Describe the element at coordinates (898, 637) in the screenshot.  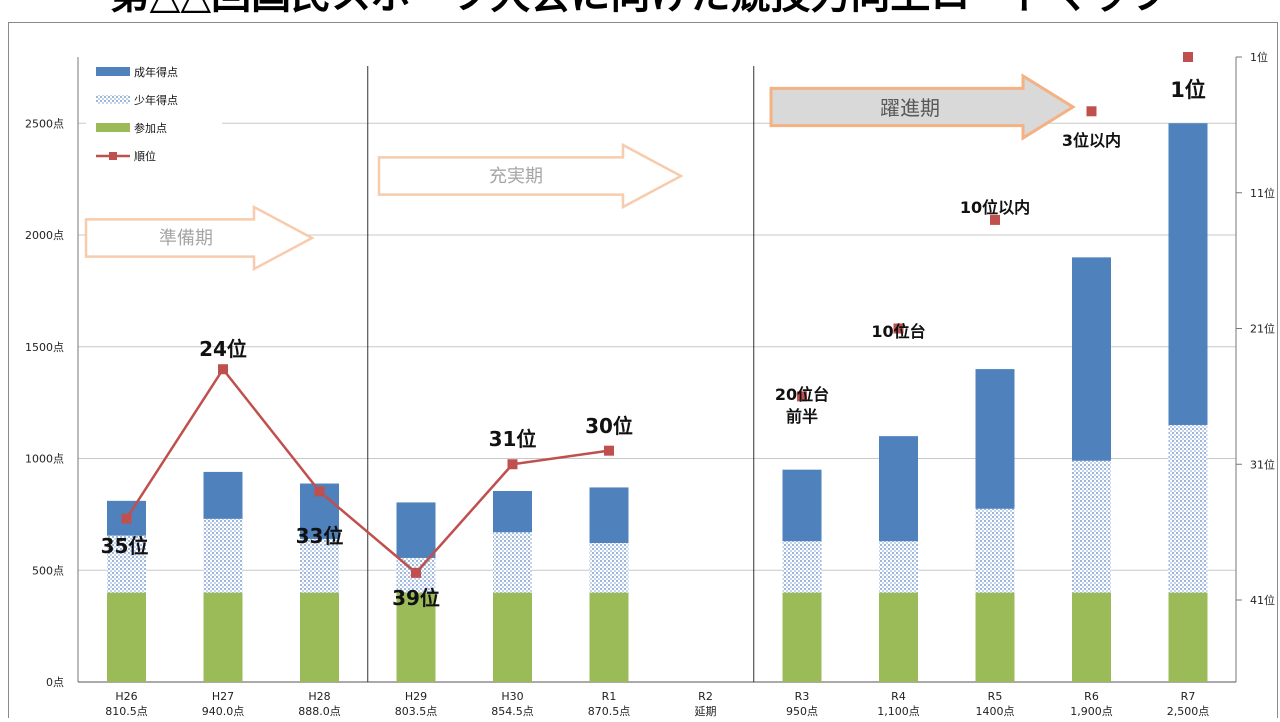
I see `bar-R4-s0` at that location.